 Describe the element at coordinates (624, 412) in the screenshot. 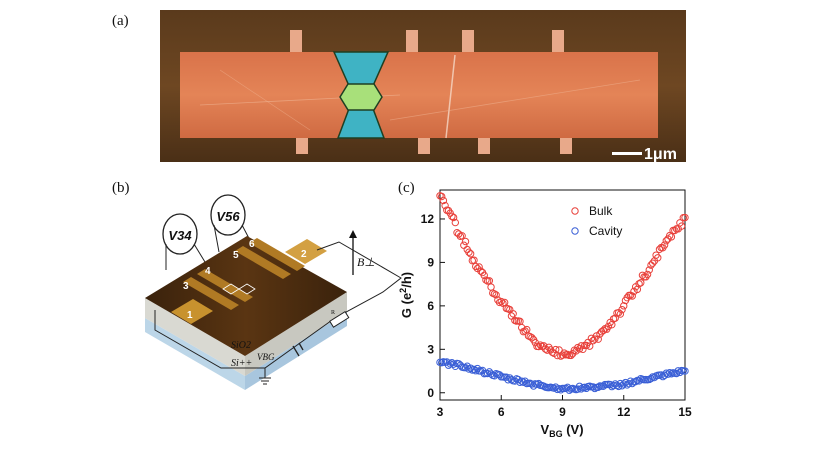

I see `x-tick-label: 12` at that location.